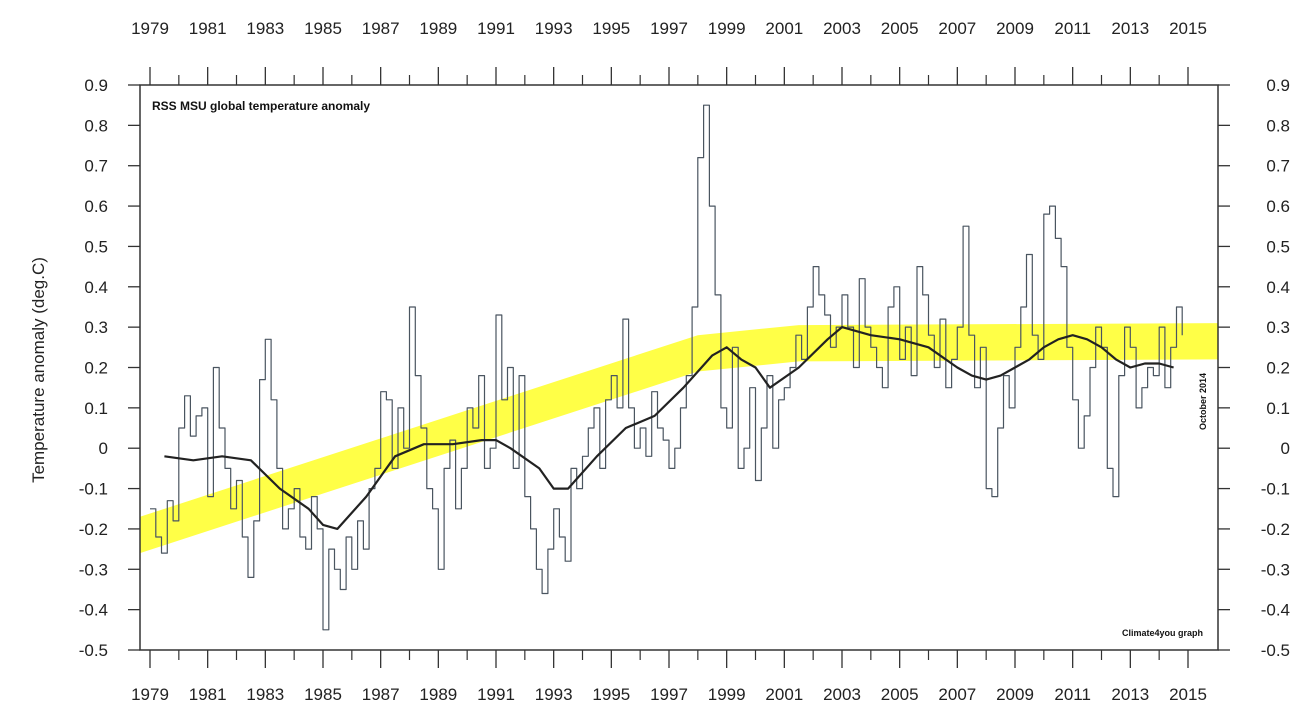 Image resolution: width=1303 pixels, height=720 pixels. What do you see at coordinates (150, 694) in the screenshot?
I see `x-tick-label-bottom: 1979` at bounding box center [150, 694].